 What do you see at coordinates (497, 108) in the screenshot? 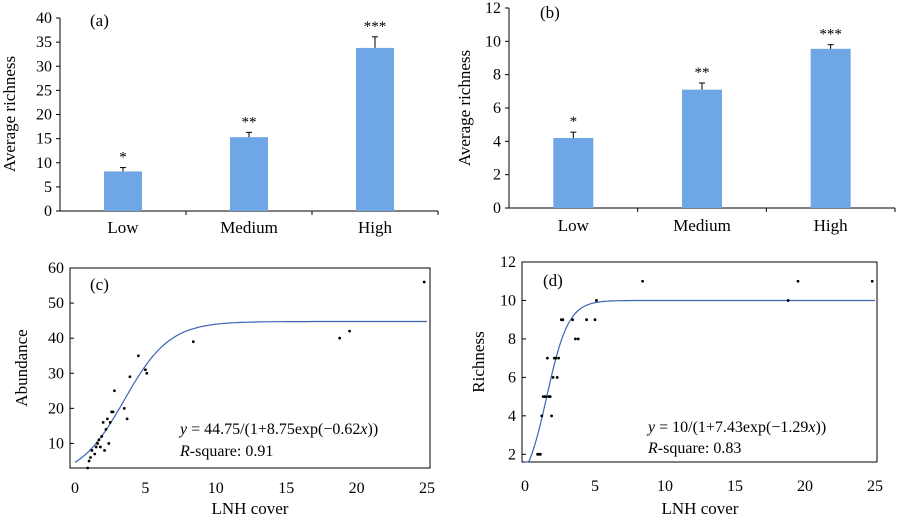
I see `panel-b-y-ticks: 0 2 4 6 8 10 12` at bounding box center [497, 108].